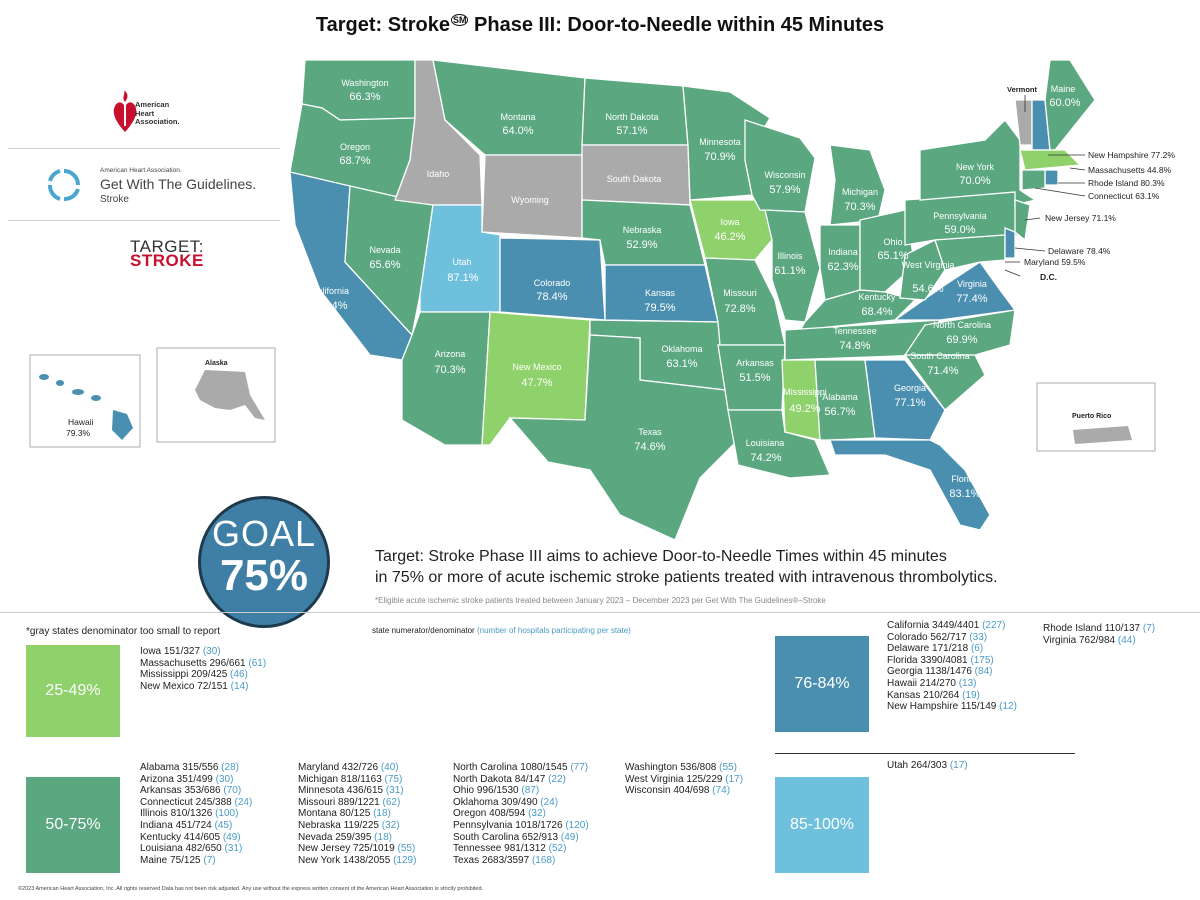 The height and width of the screenshot is (900, 1200). I want to click on legend-entry-value: North Dakota 84/147, so click(501, 779).